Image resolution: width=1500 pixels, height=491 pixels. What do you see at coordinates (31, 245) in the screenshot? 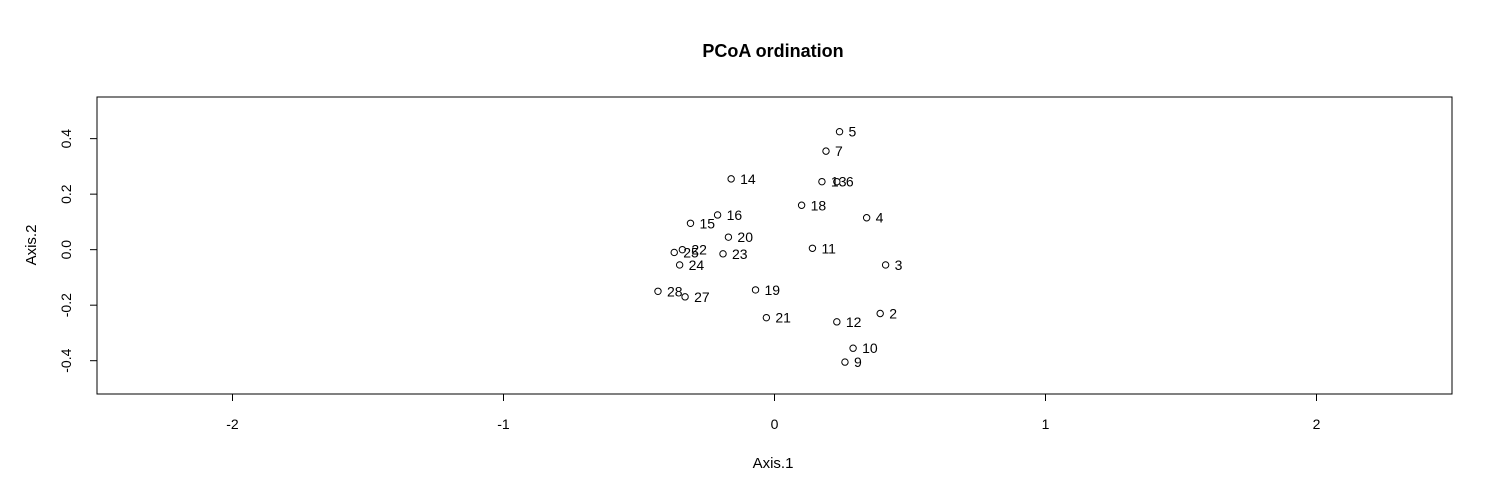
I see `y-axis-label: Axis.2` at bounding box center [31, 245].